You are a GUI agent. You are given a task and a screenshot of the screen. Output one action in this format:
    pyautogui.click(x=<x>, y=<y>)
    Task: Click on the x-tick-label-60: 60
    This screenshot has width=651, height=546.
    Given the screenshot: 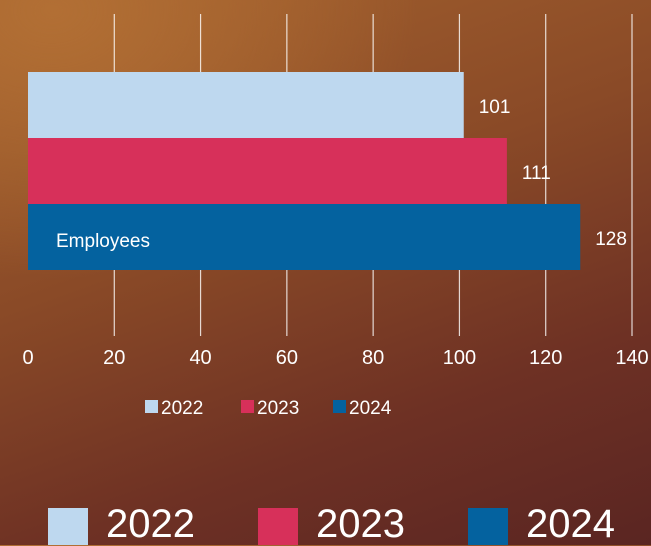 What is the action you would take?
    pyautogui.click(x=287, y=358)
    